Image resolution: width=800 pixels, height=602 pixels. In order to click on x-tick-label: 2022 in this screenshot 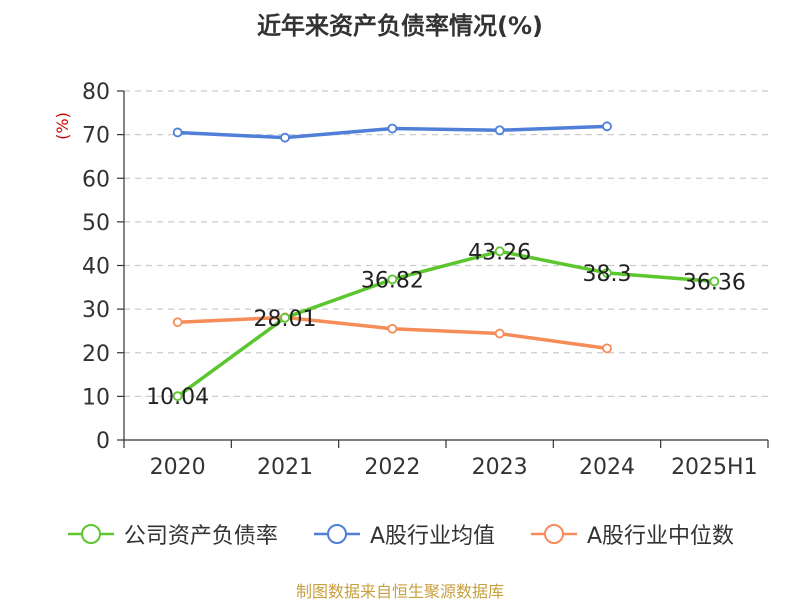, I will do `click(392, 467)`.